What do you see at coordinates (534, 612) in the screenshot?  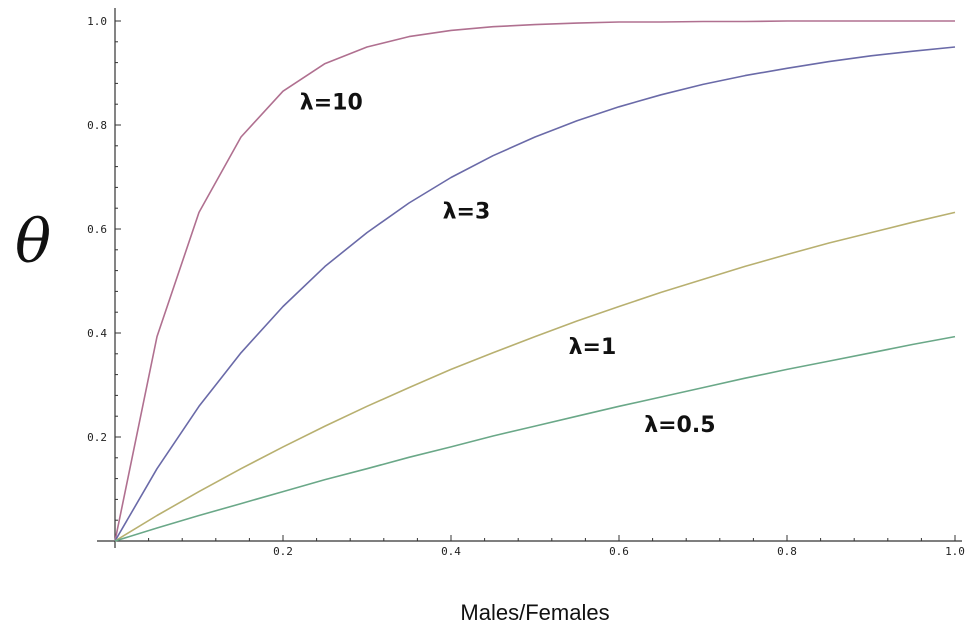 I see `x-axis-title: Males/Females` at bounding box center [534, 612].